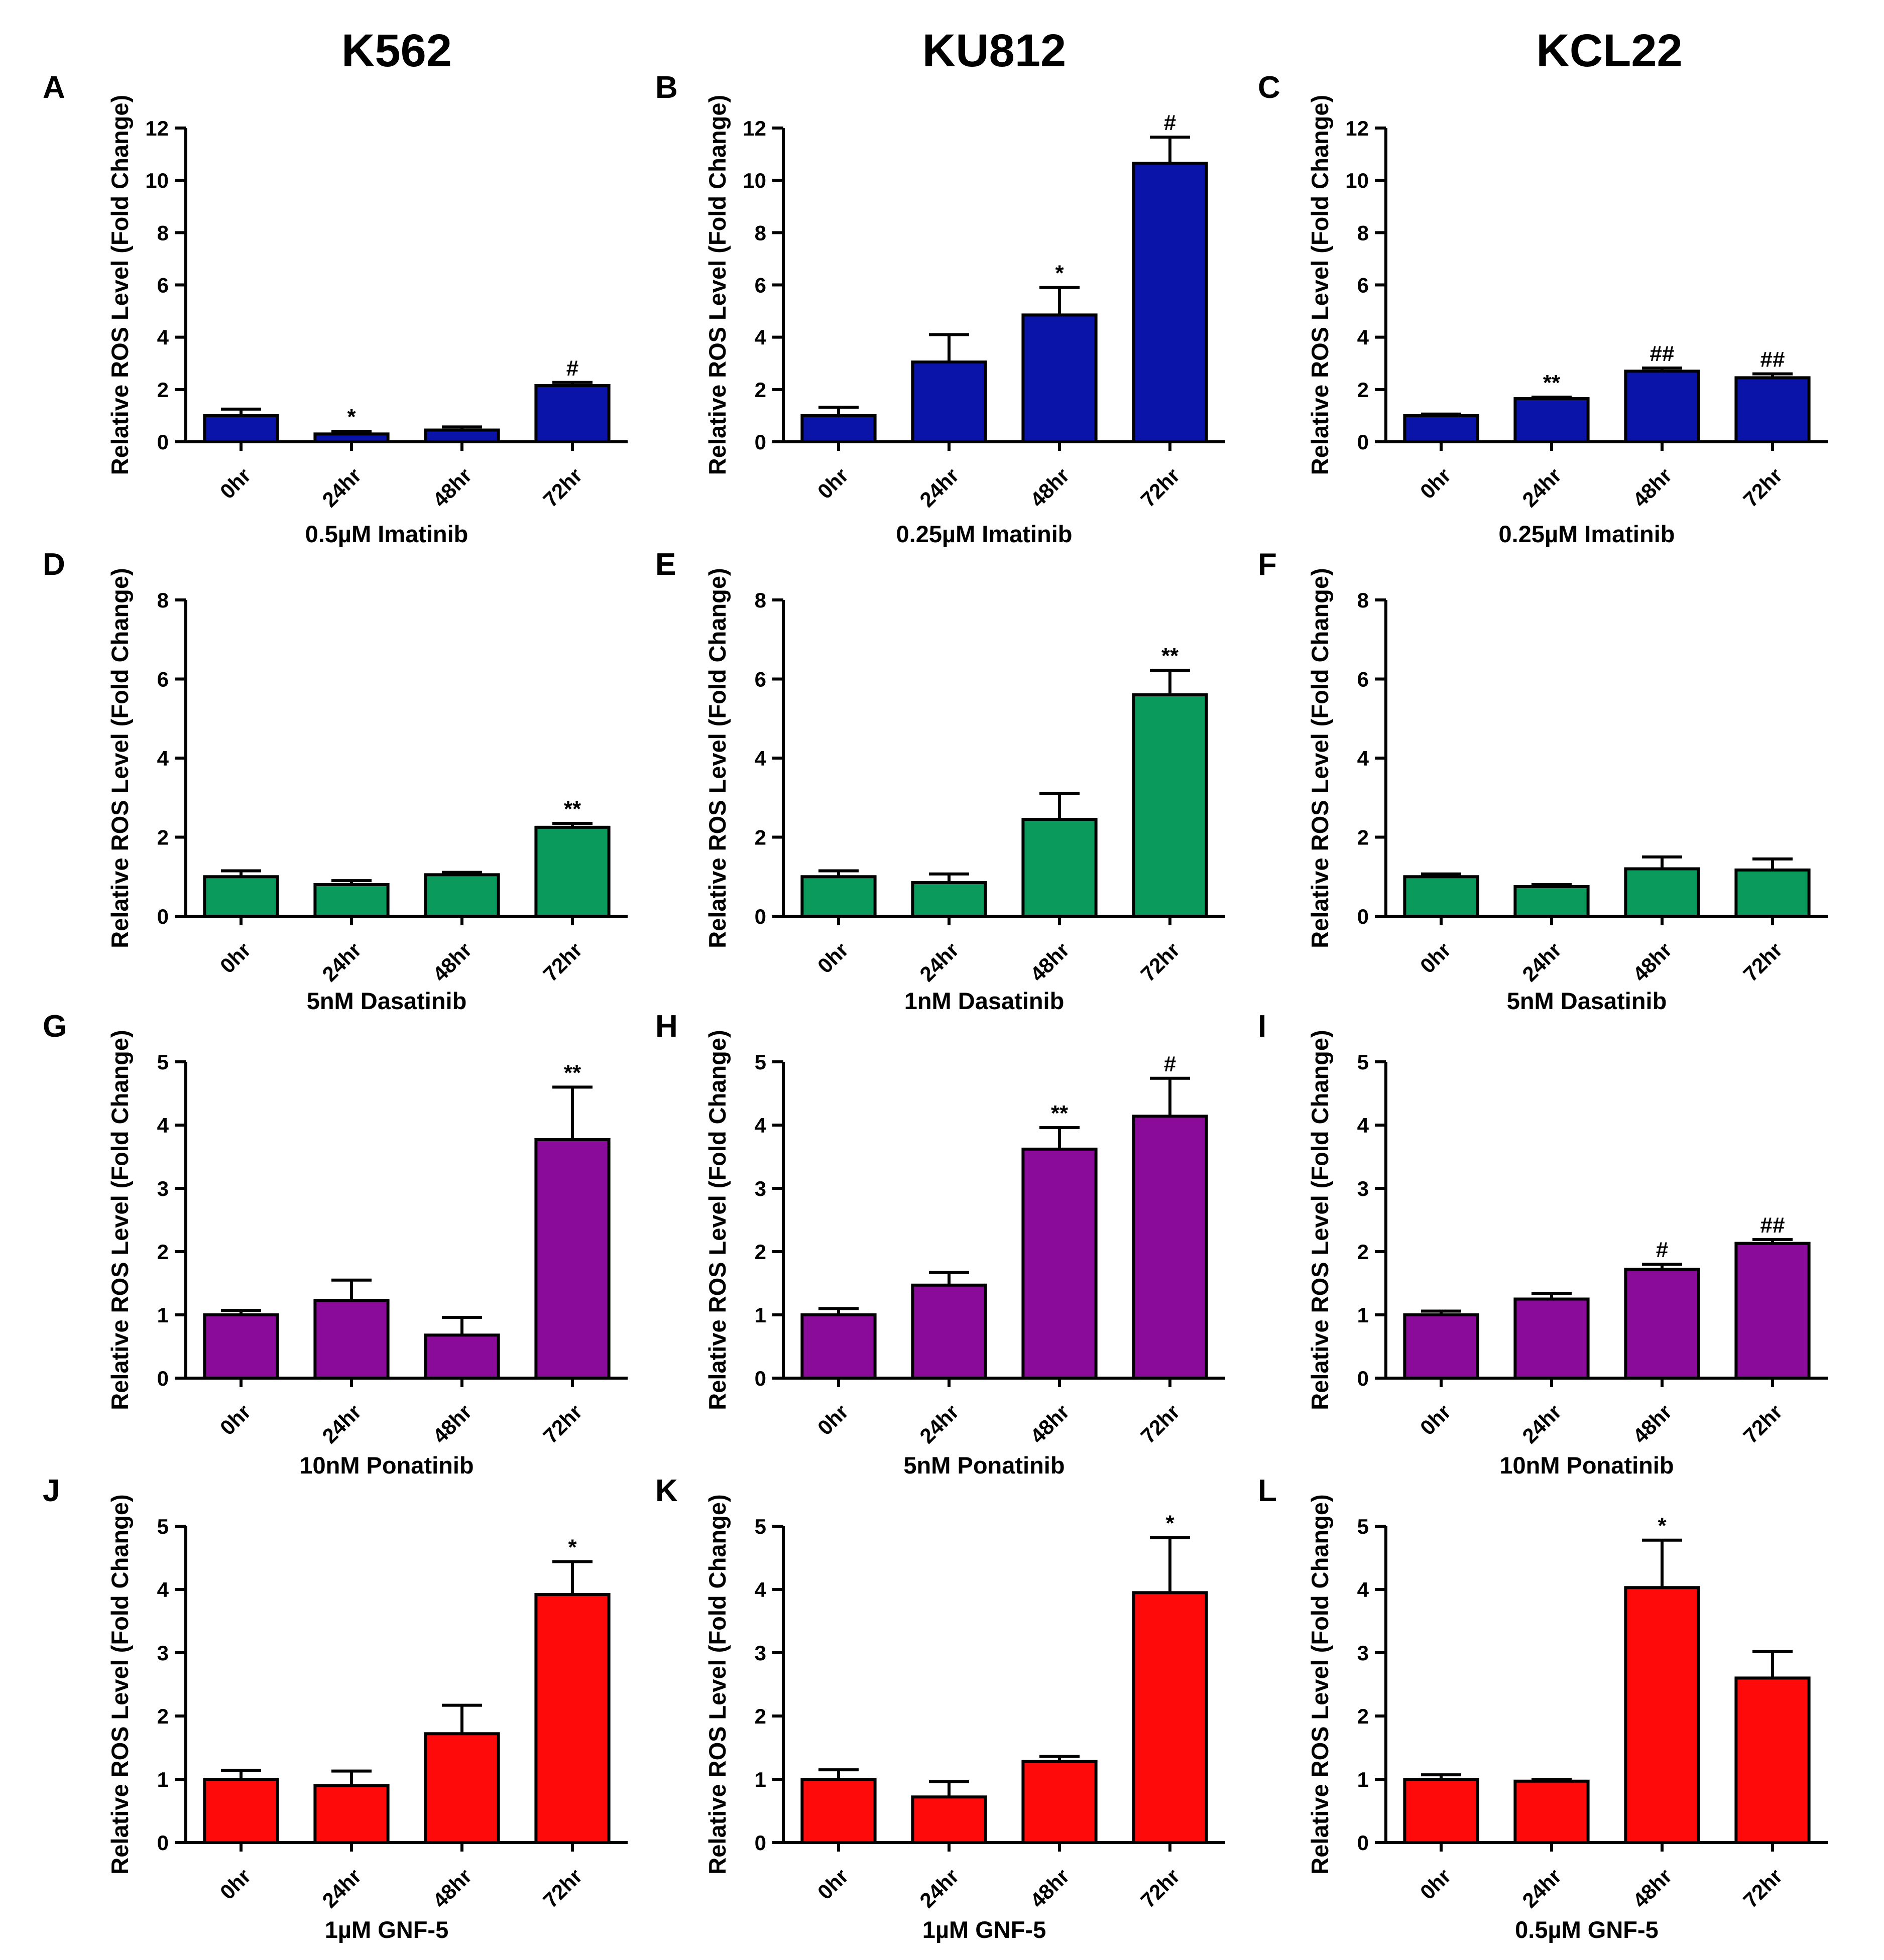 The image size is (1884, 1960). What do you see at coordinates (1262, 1026) in the screenshot?
I see `panel-letter-i: I` at bounding box center [1262, 1026].